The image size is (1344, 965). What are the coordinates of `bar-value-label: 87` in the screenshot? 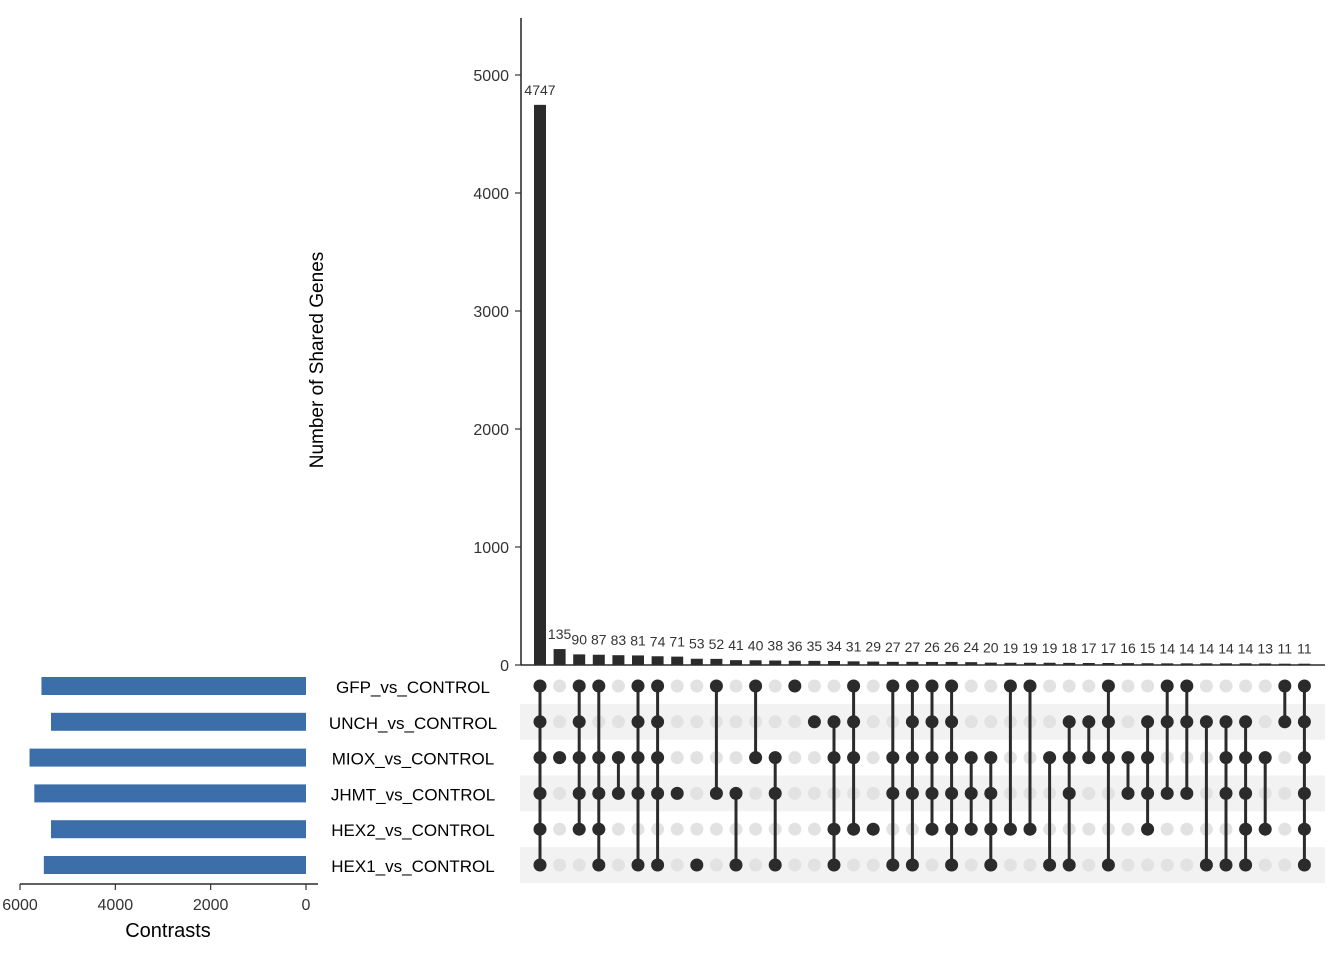 It's located at (599, 640).